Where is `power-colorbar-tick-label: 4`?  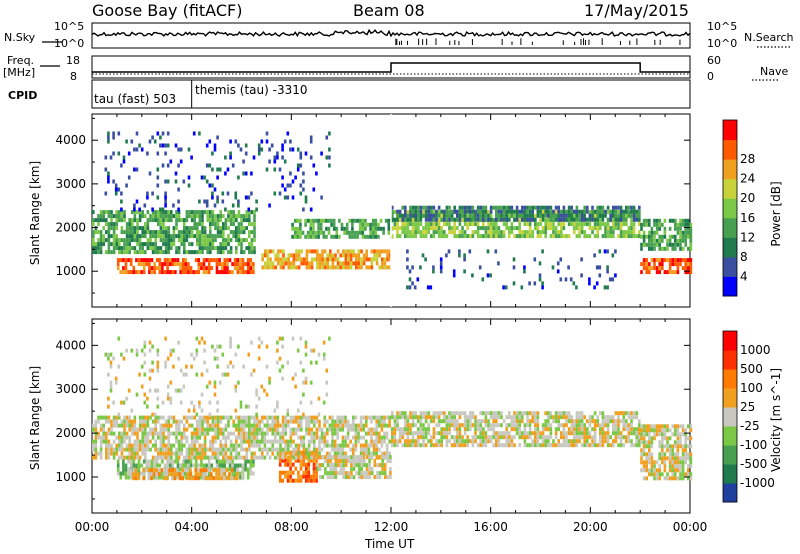 power-colorbar-tick-label: 4 is located at coordinates (744, 276).